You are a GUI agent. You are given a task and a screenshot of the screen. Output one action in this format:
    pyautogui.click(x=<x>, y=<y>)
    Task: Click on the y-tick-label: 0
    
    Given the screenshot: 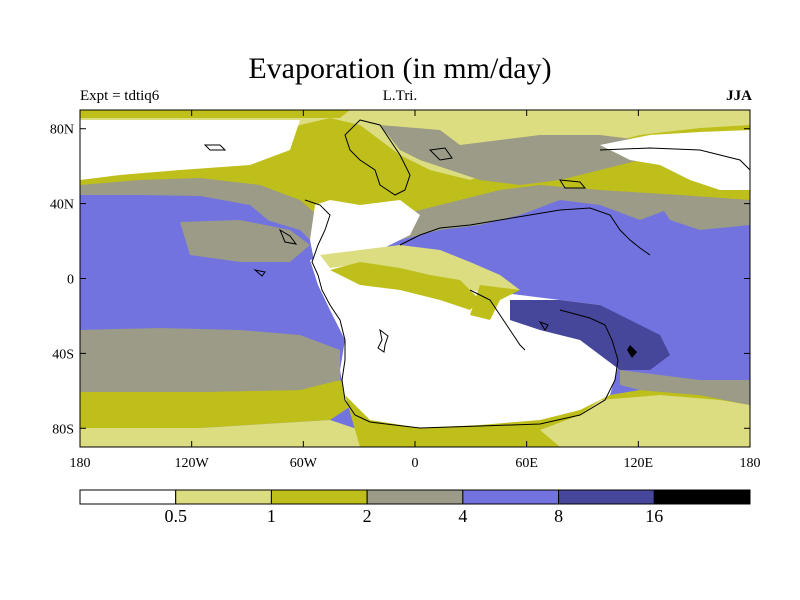 What is the action you would take?
    pyautogui.click(x=70, y=280)
    